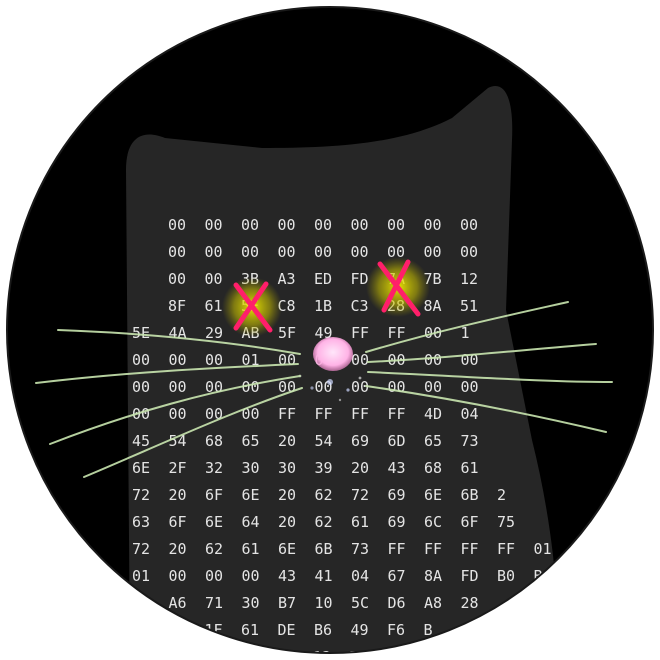  What do you see at coordinates (397, 441) in the screenshot?
I see `hex-byte: 6D` at bounding box center [397, 441].